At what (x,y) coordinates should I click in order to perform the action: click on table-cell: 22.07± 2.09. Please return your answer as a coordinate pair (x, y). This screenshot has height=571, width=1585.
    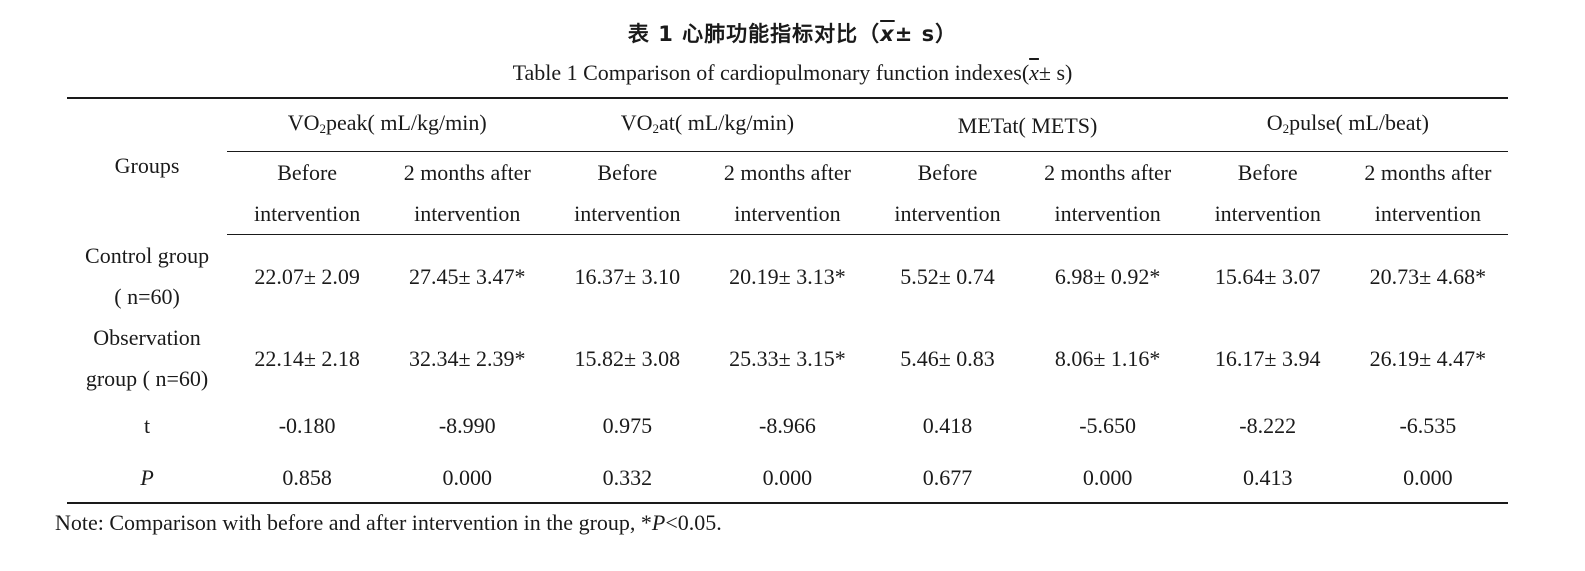
    Looking at the image, I should click on (307, 276).